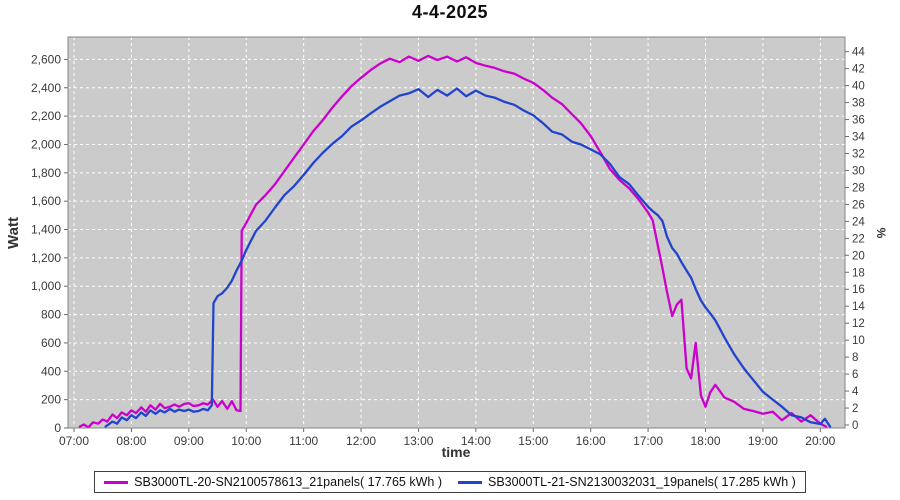 This screenshot has height=500, width=900. What do you see at coordinates (858, 324) in the screenshot?
I see `right-tick-label: 12` at bounding box center [858, 324].